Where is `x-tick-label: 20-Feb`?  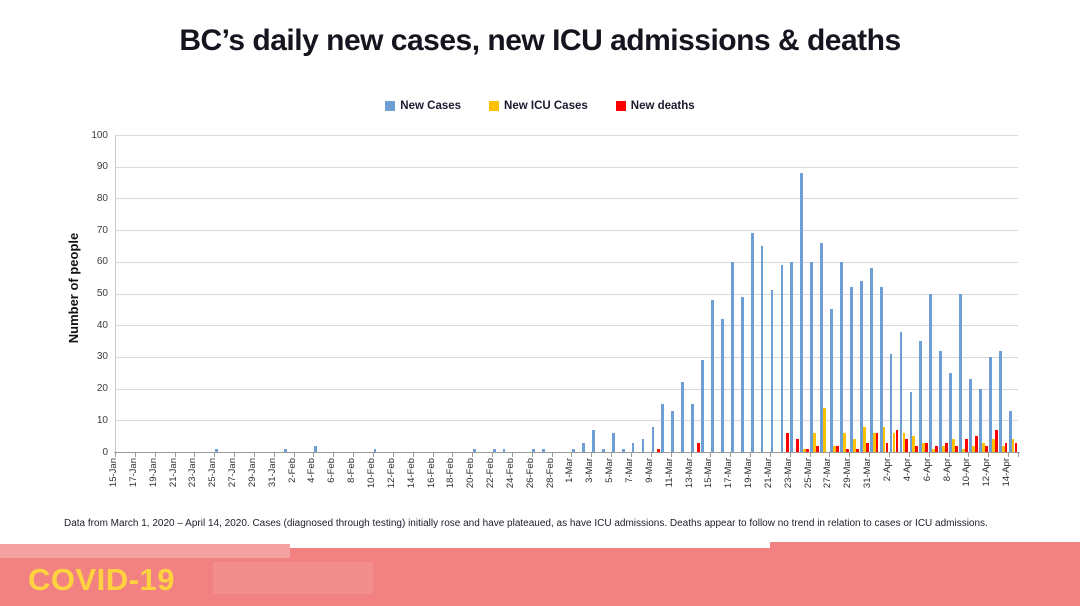
x-tick-label: 20-Feb is located at coordinates (471, 473).